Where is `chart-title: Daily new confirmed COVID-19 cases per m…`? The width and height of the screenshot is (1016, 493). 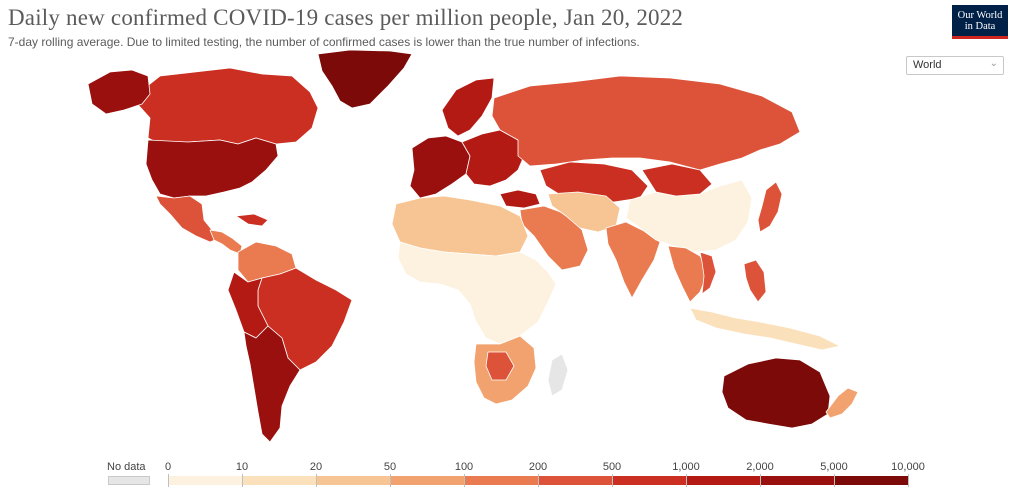
chart-title: Daily new confirmed COVID-19 cases per m… is located at coordinates (346, 17).